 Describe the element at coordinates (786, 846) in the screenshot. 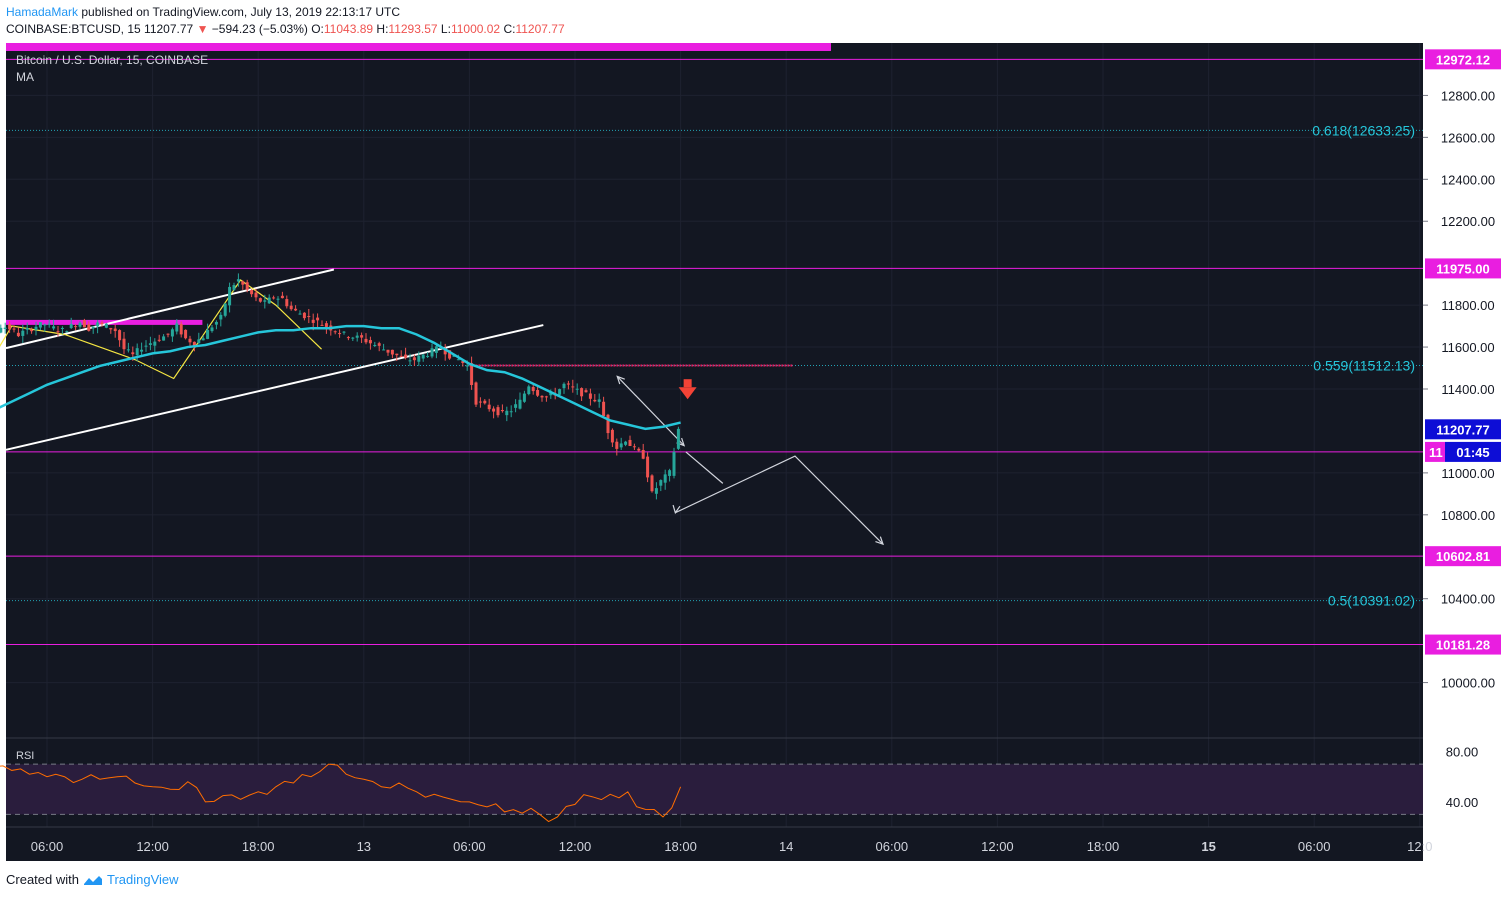

I see `x-tick-label: 14` at that location.